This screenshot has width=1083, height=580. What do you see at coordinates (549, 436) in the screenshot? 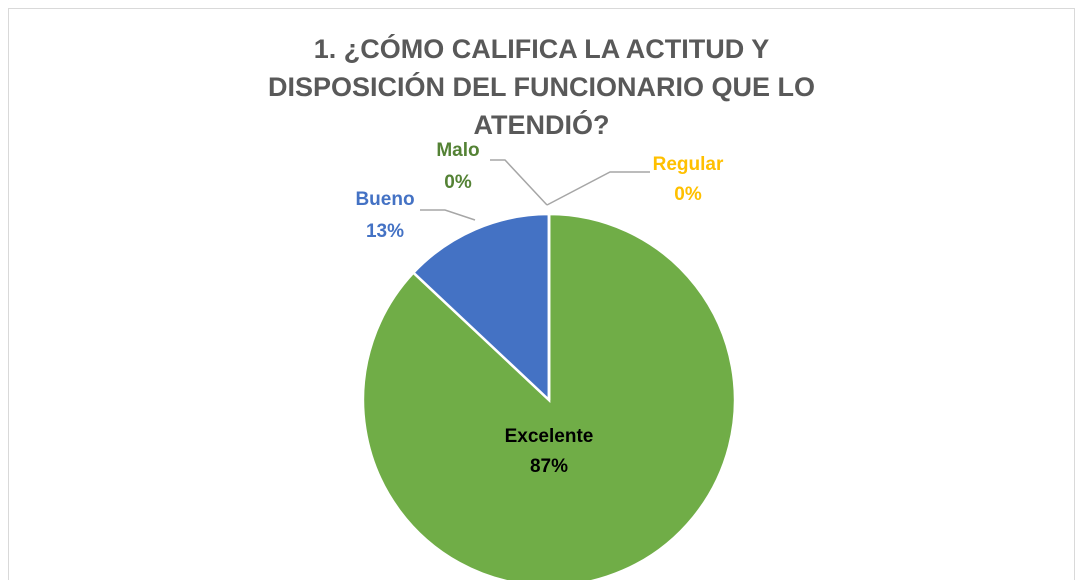
I see `slice-label: Excelente` at bounding box center [549, 436].